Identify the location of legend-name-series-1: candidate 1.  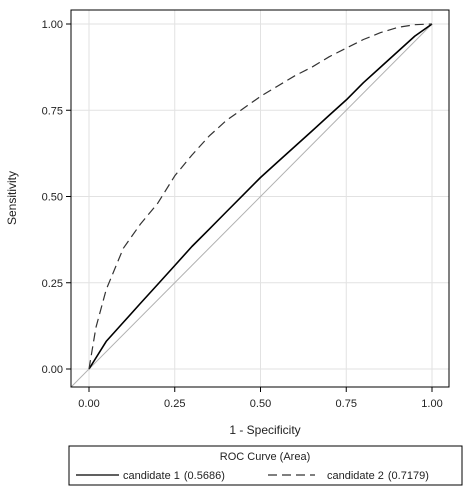
(151, 476).